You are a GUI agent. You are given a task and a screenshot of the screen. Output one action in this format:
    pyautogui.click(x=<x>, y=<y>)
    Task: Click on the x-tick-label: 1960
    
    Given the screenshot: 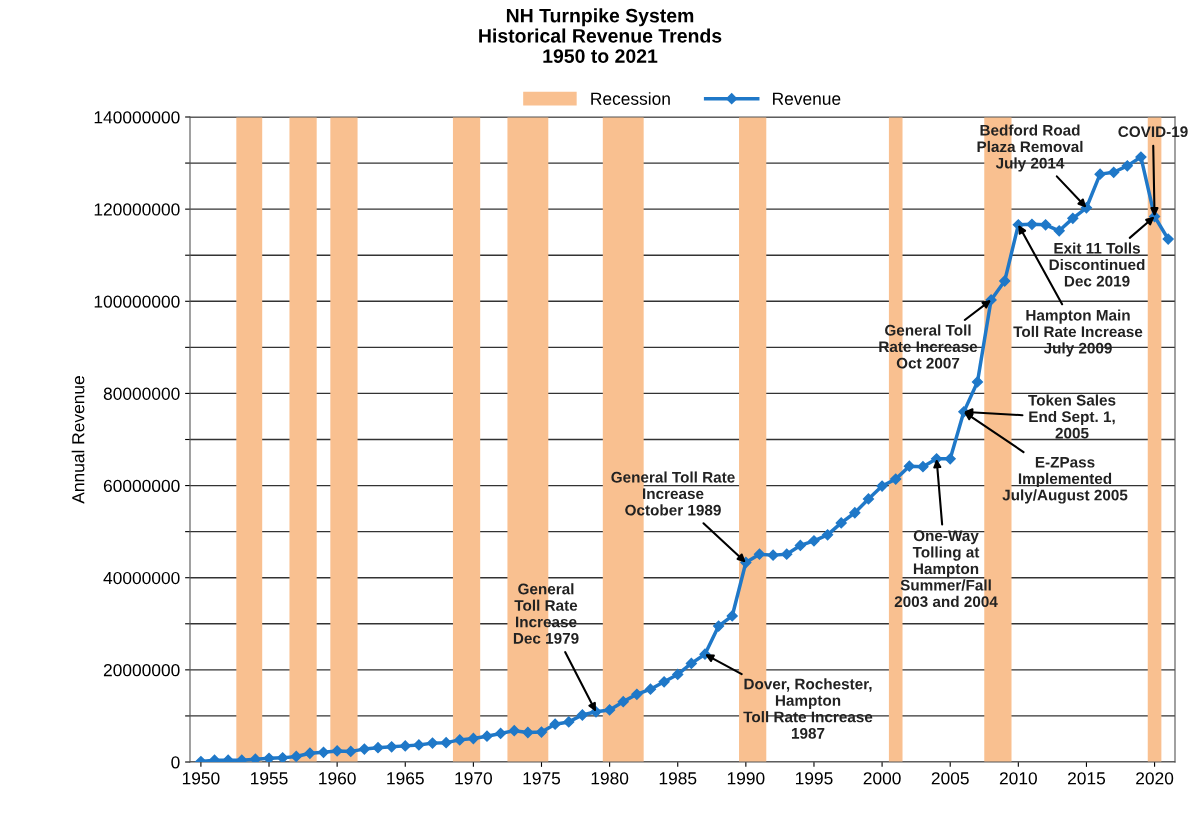 What is the action you would take?
    pyautogui.click(x=337, y=778)
    